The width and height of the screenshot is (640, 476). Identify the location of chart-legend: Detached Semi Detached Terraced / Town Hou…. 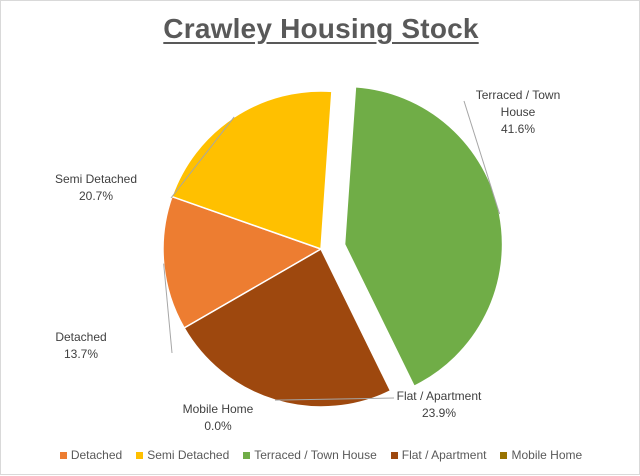
(320, 455).